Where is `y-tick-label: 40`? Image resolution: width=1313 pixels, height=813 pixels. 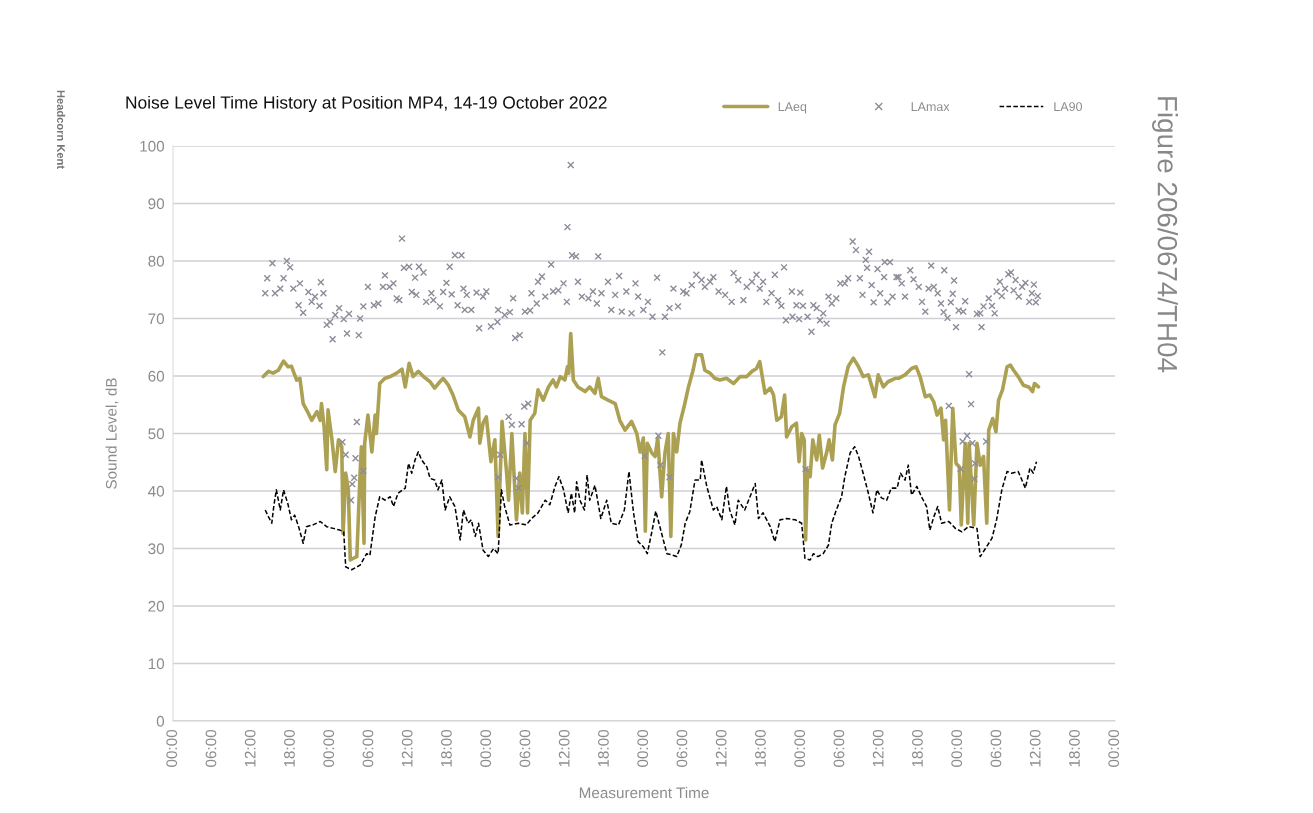 y-tick-label: 40 is located at coordinates (156, 491).